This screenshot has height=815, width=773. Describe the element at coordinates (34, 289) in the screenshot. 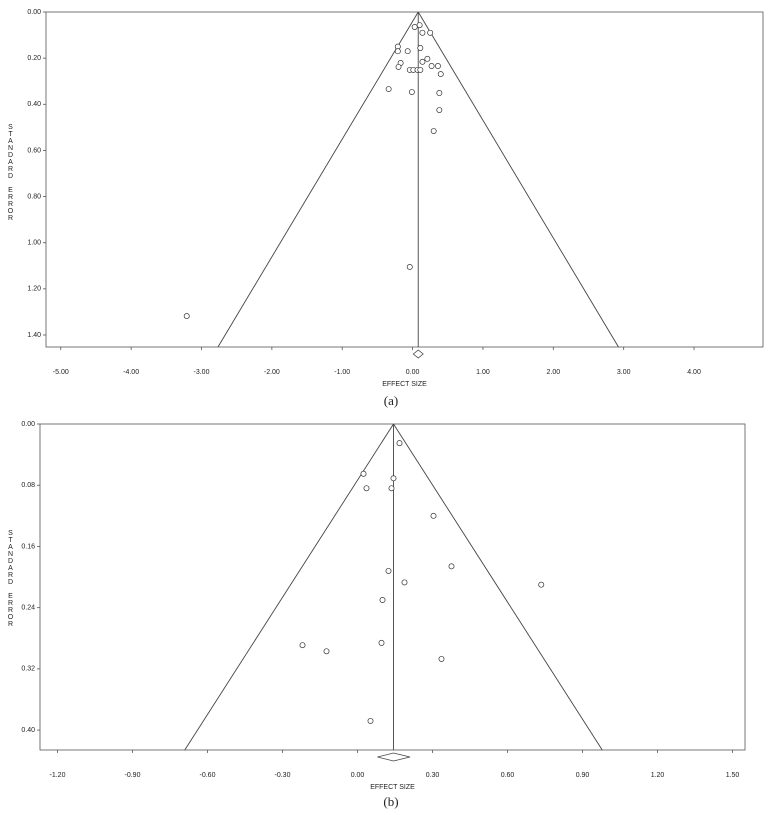

I see `y-tick-label: 1.20` at that location.